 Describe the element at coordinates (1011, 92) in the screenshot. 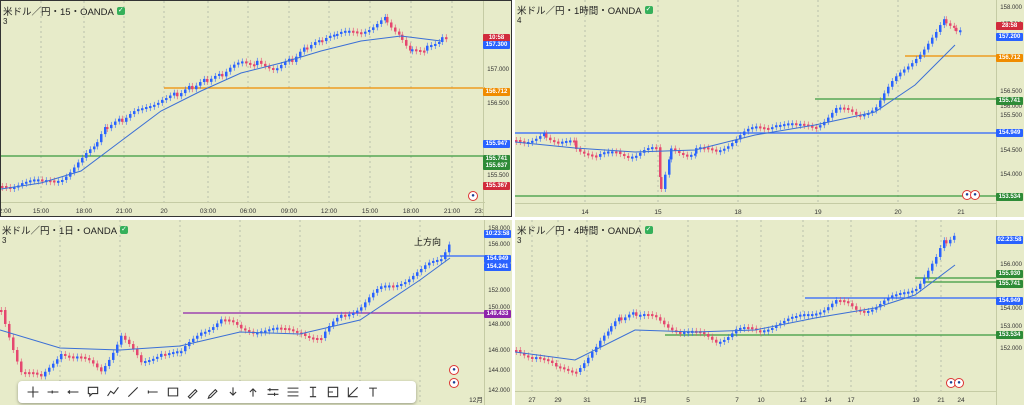

I see `price-tick-label: 156.500` at that location.